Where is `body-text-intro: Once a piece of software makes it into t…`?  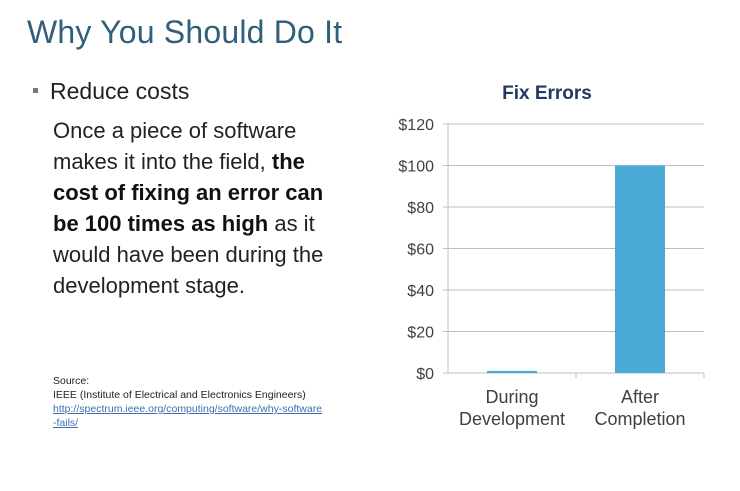
body-text-intro: Once a piece of software makes it into t… is located at coordinates (175, 146).